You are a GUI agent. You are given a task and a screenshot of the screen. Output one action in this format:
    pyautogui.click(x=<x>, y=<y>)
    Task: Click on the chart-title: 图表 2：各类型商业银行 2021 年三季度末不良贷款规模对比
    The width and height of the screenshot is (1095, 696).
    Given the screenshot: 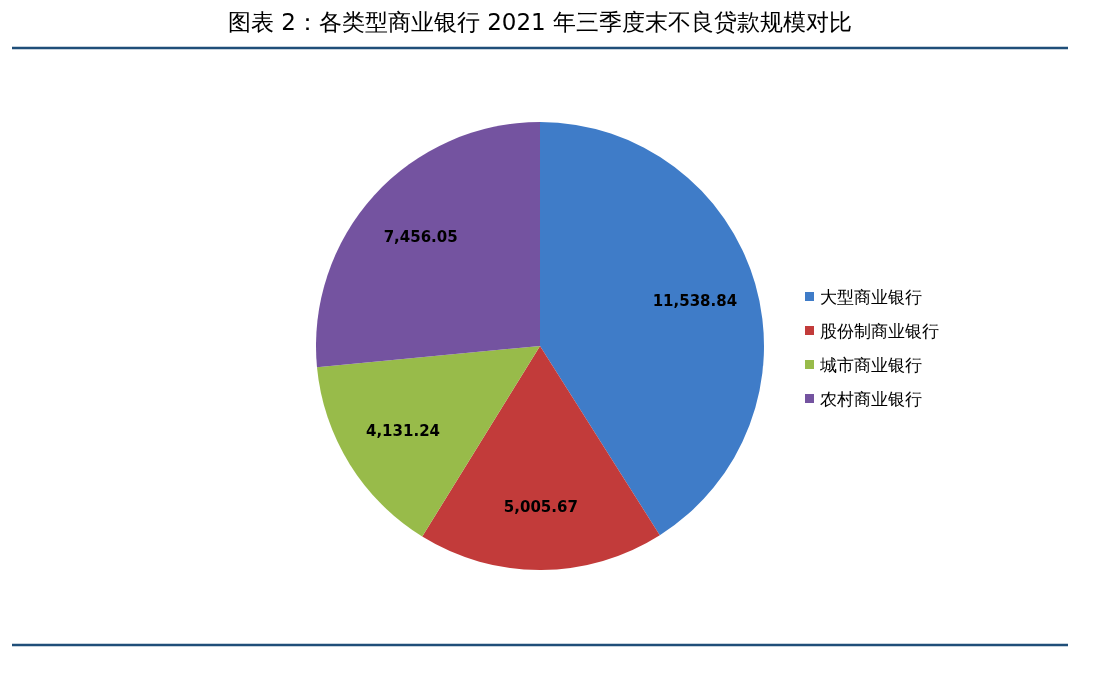 What is the action you would take?
    pyautogui.click(x=540, y=22)
    